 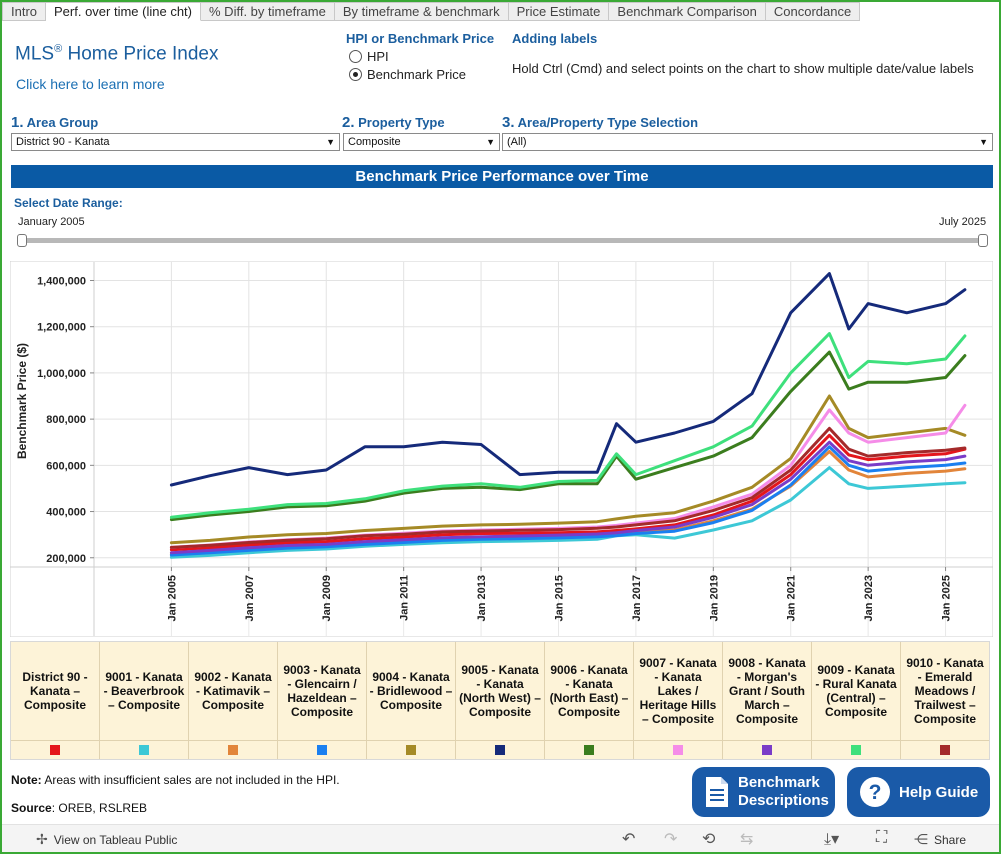 I want to click on slider-handle-start, so click(x=22, y=240).